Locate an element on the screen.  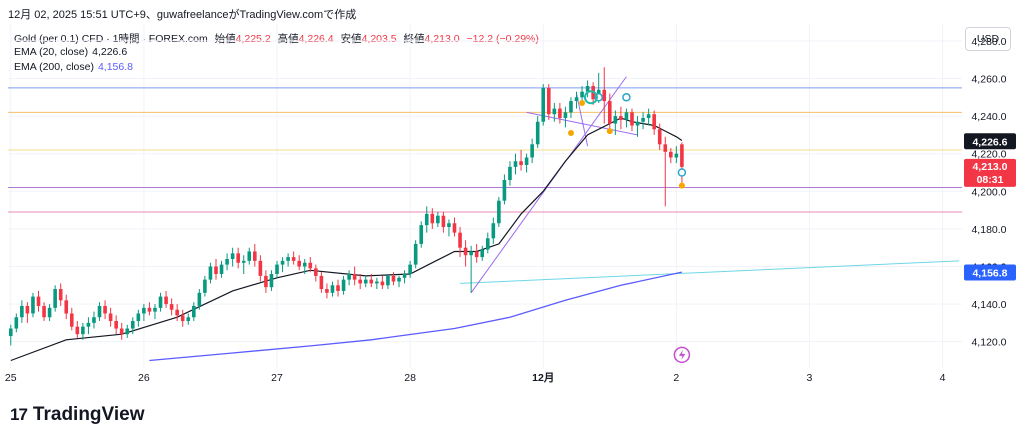
tradingview-logo-mark: 17 is located at coordinates (19, 414).